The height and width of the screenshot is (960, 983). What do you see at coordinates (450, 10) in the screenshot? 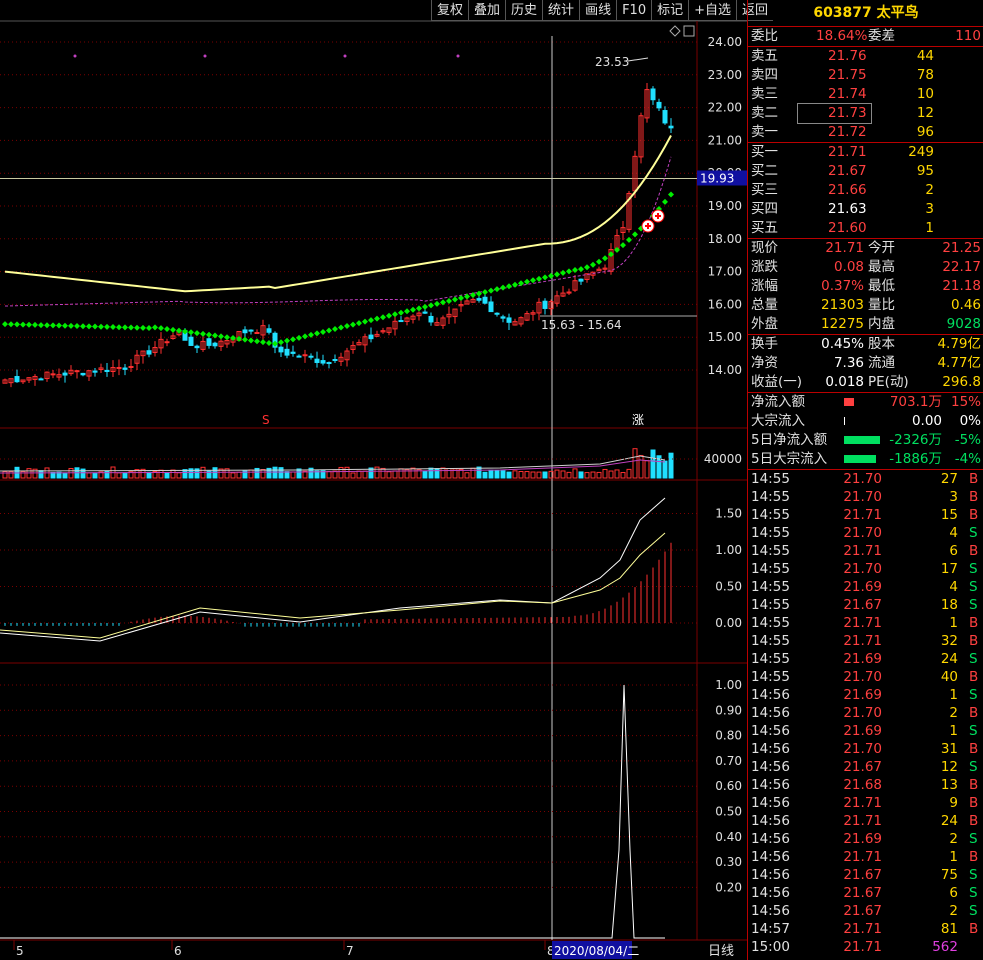
I see `toolbar-fuquan-button: 复权` at bounding box center [450, 10].